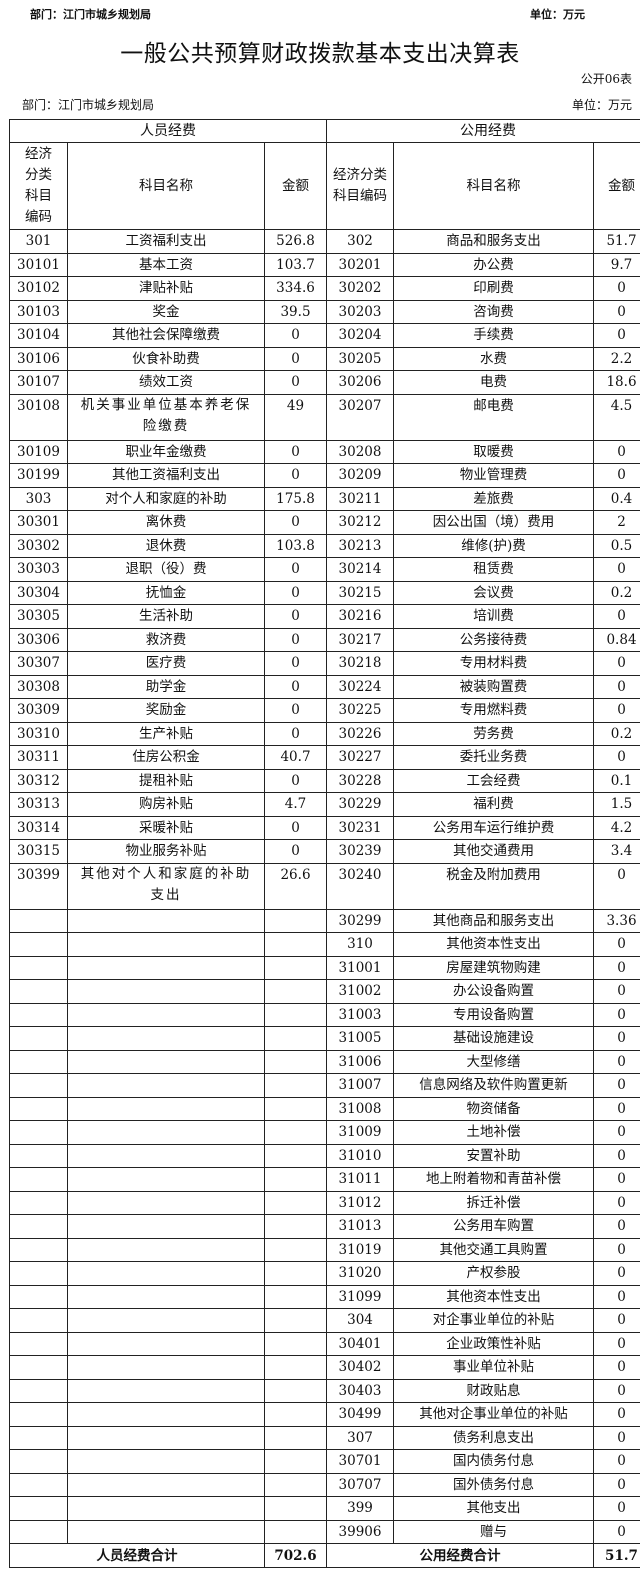  Describe the element at coordinates (493, 1108) in the screenshot. I see `cell-right-name: 物资储备` at that location.